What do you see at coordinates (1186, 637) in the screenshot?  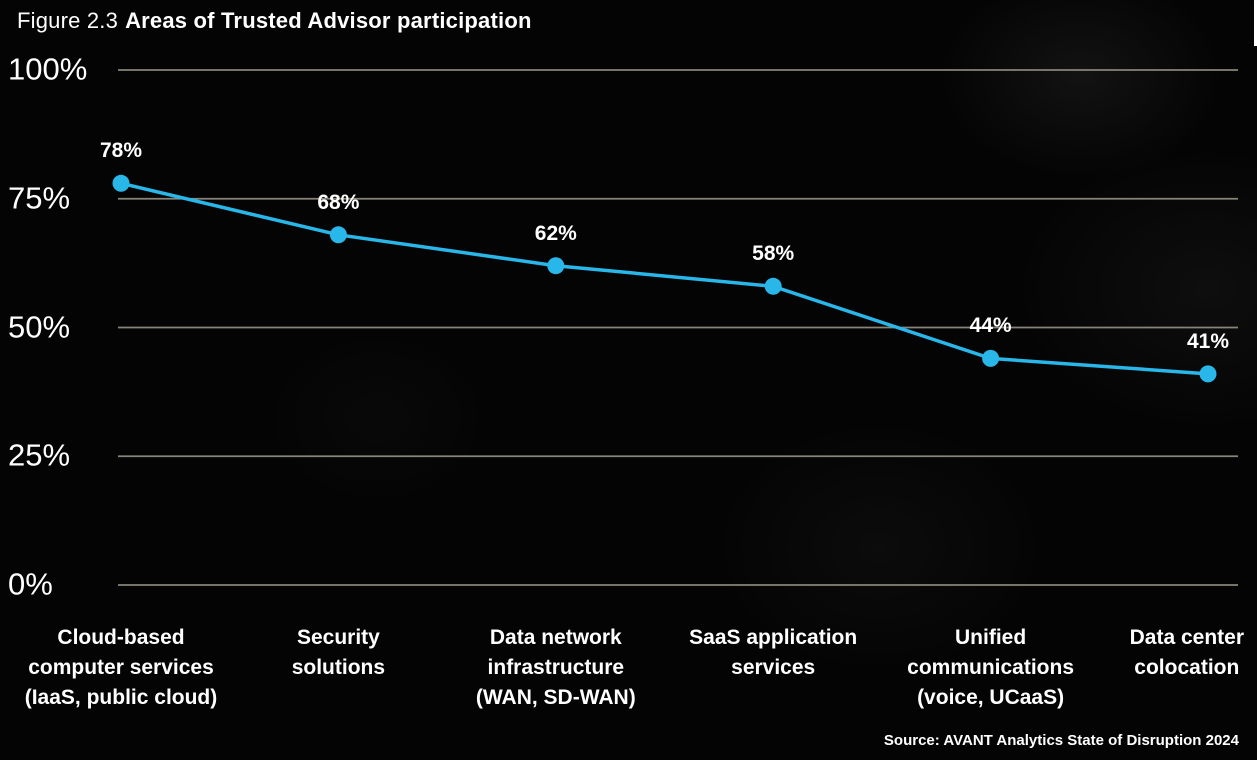 I see `x-category-label-line: Data center` at bounding box center [1186, 637].